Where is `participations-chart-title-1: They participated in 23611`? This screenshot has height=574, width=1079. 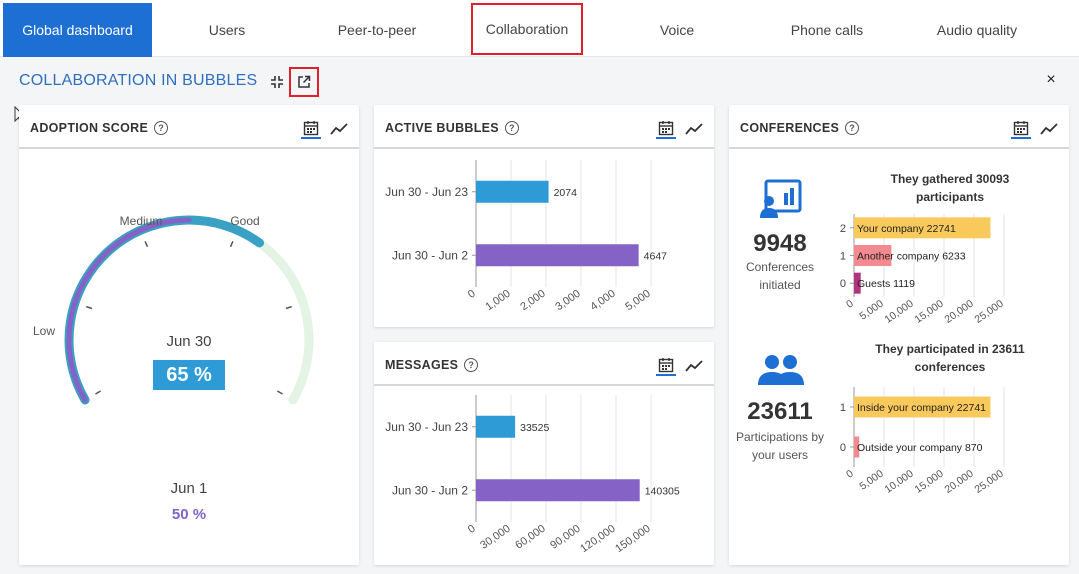 participations-chart-title-1: They participated in 23611 is located at coordinates (950, 349).